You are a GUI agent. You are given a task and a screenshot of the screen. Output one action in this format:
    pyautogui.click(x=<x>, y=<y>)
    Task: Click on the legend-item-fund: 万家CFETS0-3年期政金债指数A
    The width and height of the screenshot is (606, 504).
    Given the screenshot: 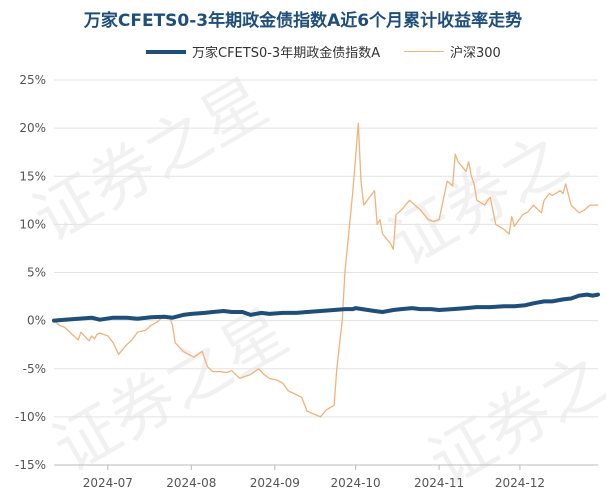 What is the action you would take?
    pyautogui.click(x=263, y=51)
    